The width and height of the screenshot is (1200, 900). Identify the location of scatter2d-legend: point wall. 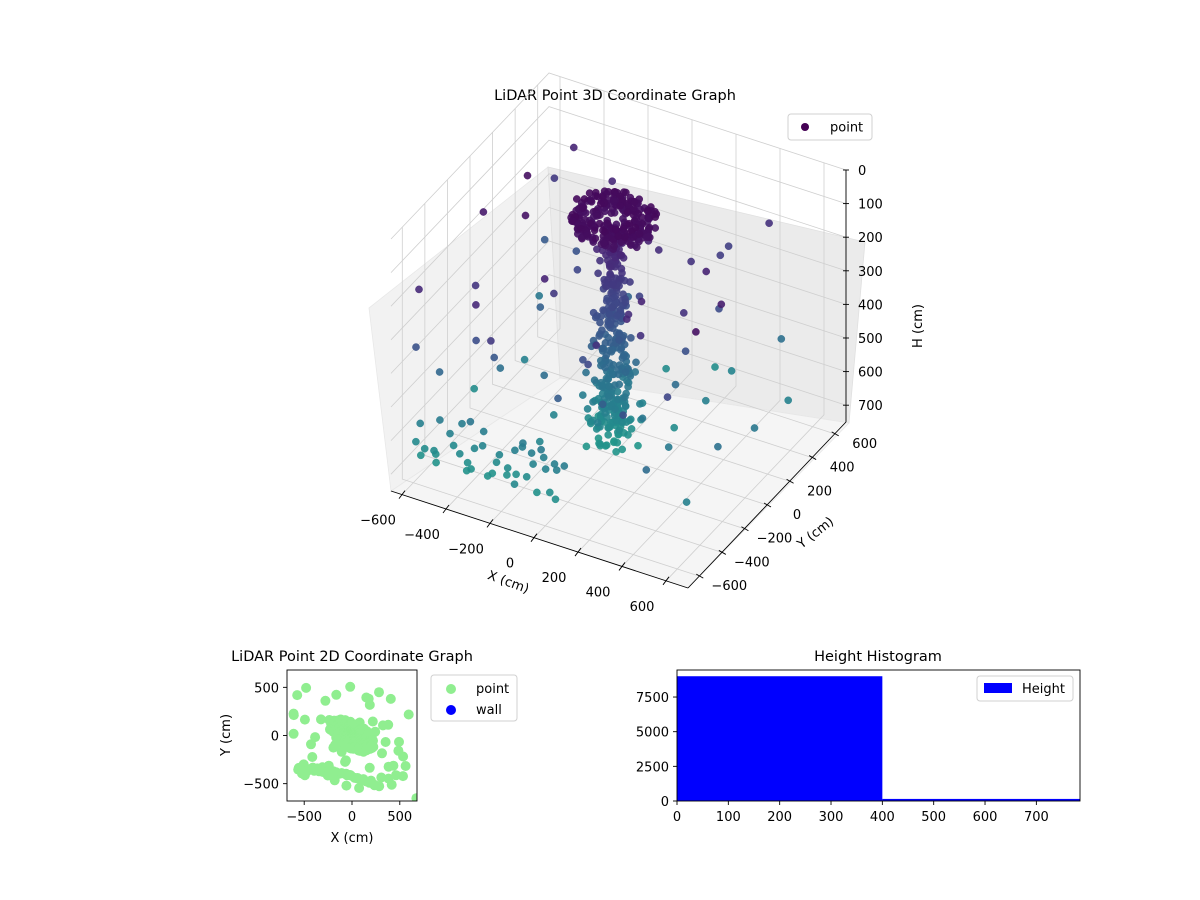
(474, 698).